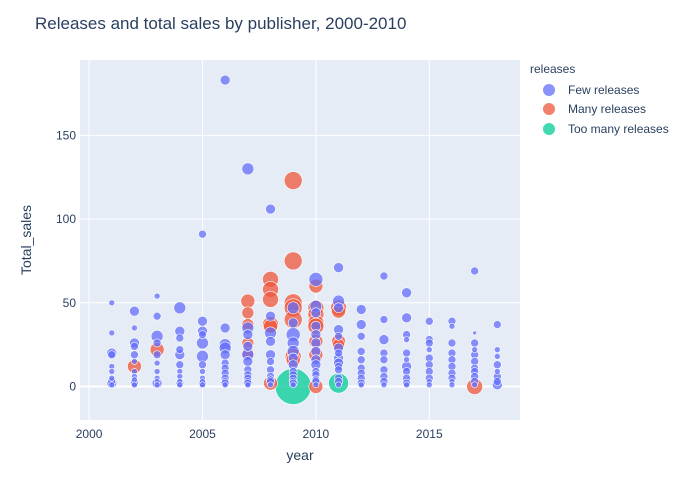 The height and width of the screenshot is (500, 700). I want to click on point-few-releases: Few releases: 2006, 35, so click(225, 328).